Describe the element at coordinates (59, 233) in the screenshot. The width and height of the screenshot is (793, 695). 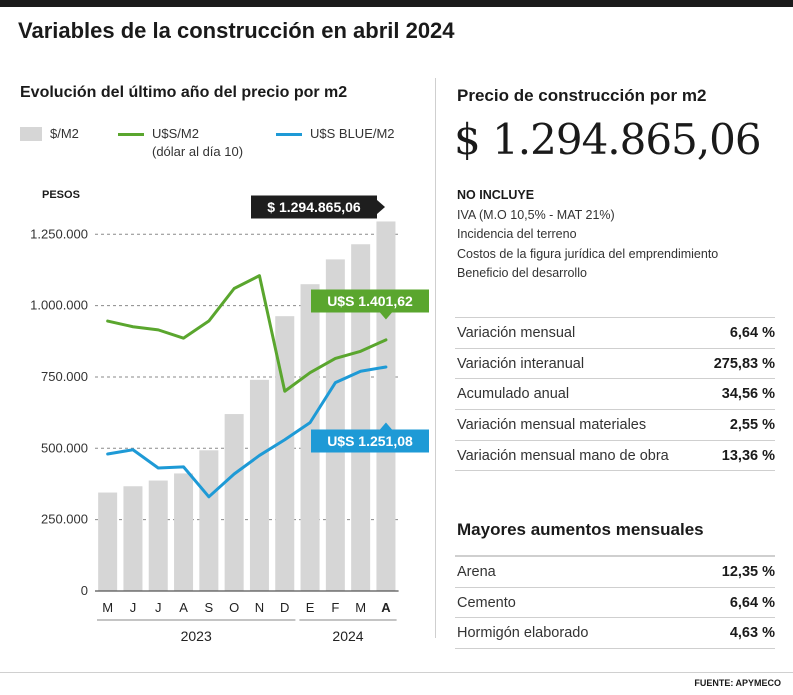
I see `y-tick-label: 1.250.000` at that location.